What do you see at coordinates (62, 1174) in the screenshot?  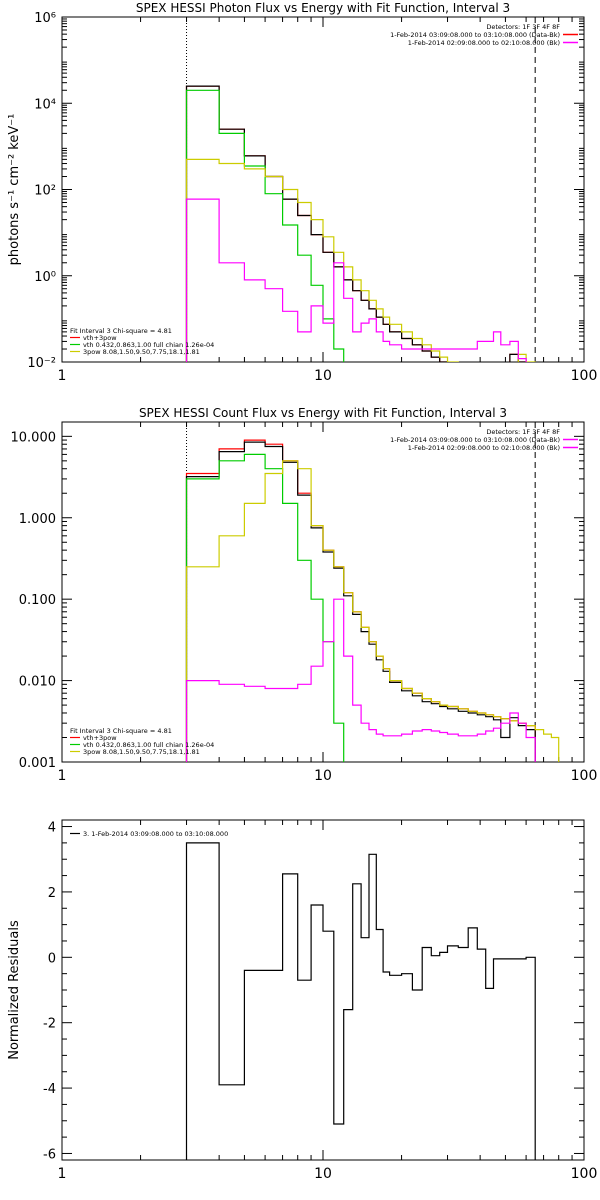 I see `residuals-x-tick-label: 1` at bounding box center [62, 1174].